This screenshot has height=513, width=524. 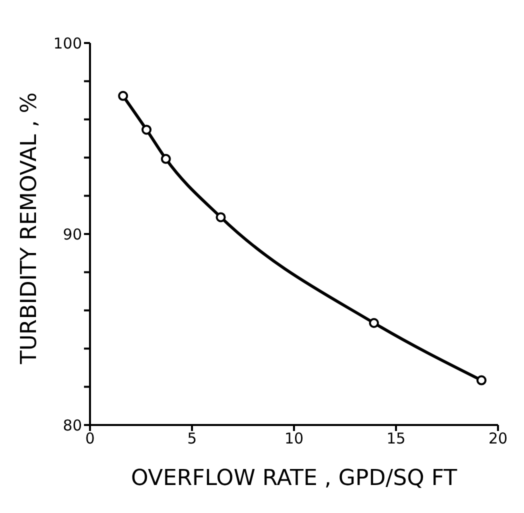 What do you see at coordinates (67, 43) in the screenshot?
I see `y-tick-label: 100` at bounding box center [67, 43].